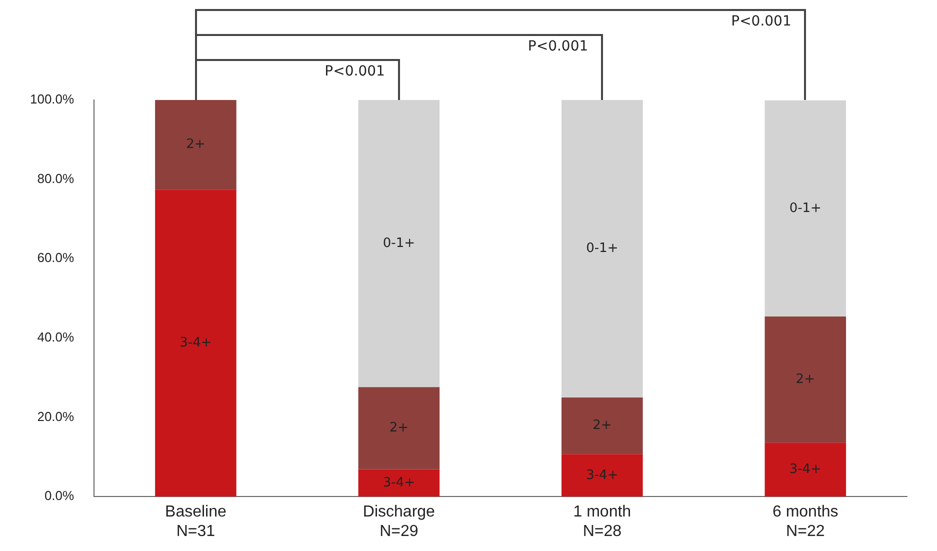 The image size is (937, 551). I want to click on x-tick-label: 6 months N=22, so click(805, 522).